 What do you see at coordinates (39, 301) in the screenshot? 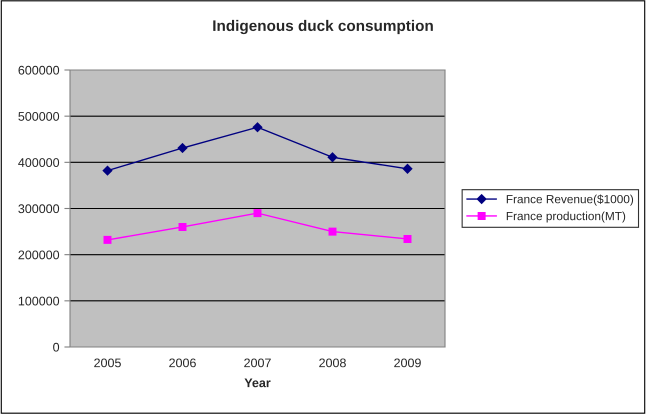
I see `y-tick-label: 100000` at bounding box center [39, 301].